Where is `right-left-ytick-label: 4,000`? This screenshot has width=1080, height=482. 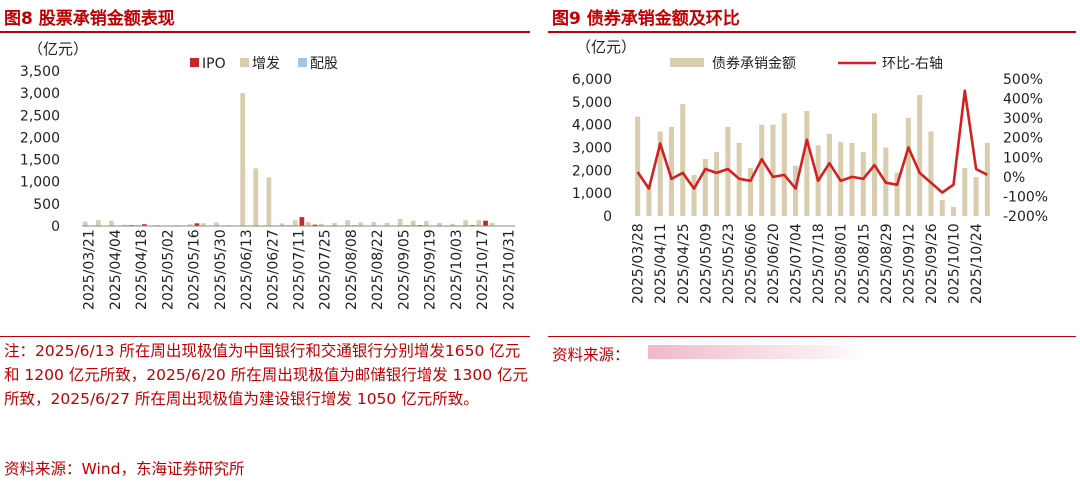 right-left-ytick-label: 4,000 is located at coordinates (592, 126).